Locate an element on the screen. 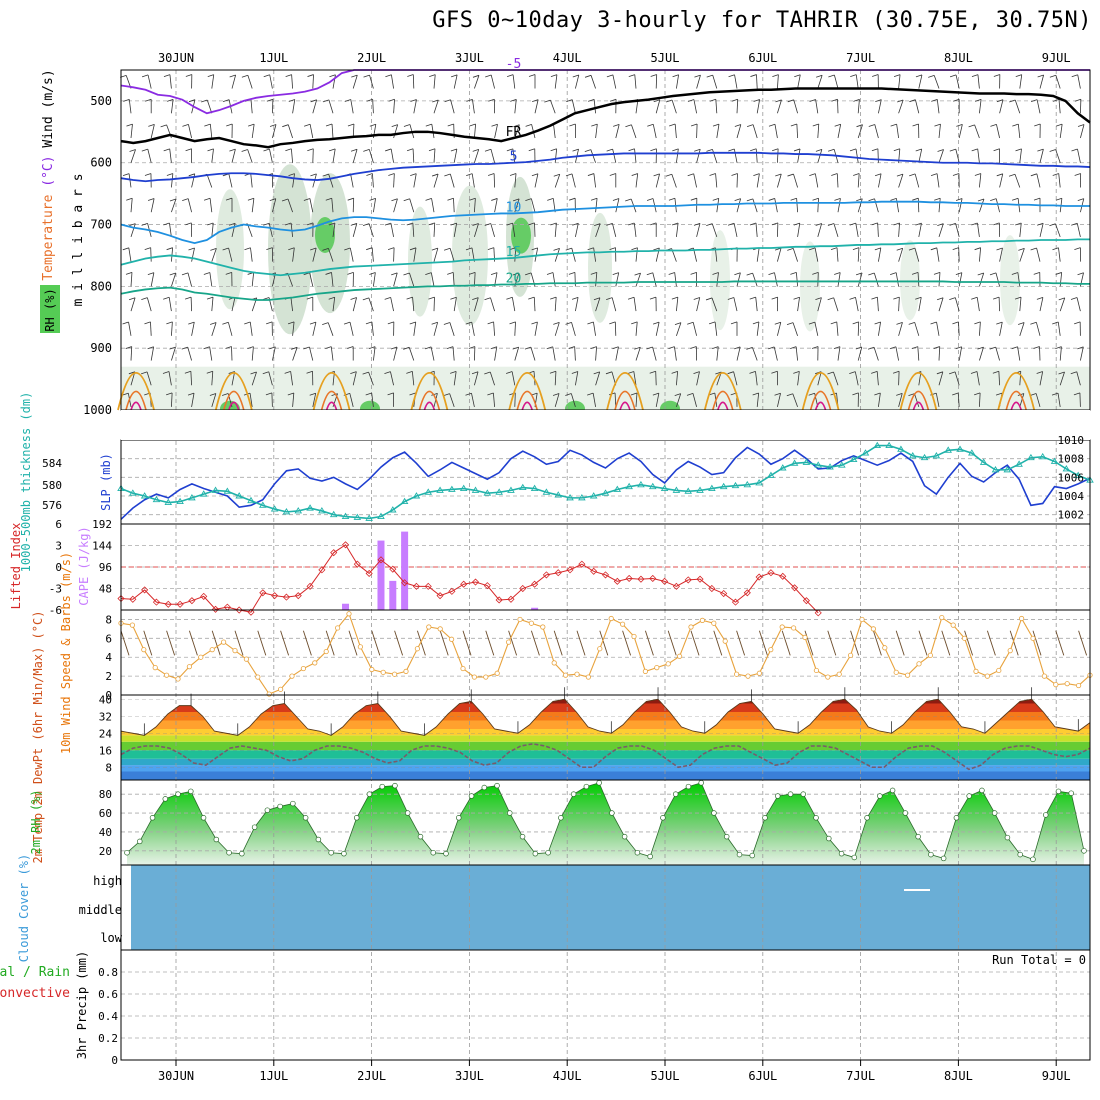  pressure-tick-label: 1000 is located at coordinates (97, 410).